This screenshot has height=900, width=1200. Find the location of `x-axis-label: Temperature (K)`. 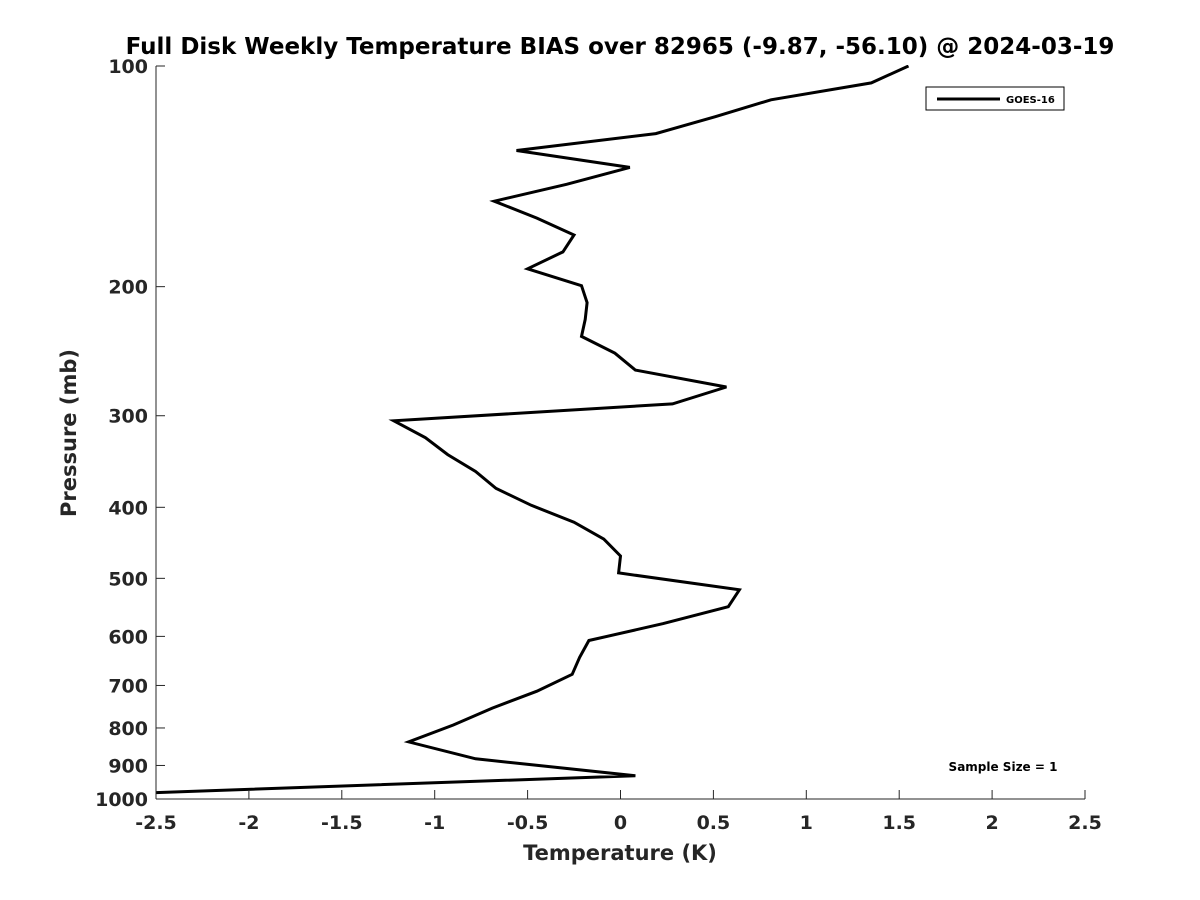

x-axis-label: Temperature (K) is located at coordinates (620, 853).